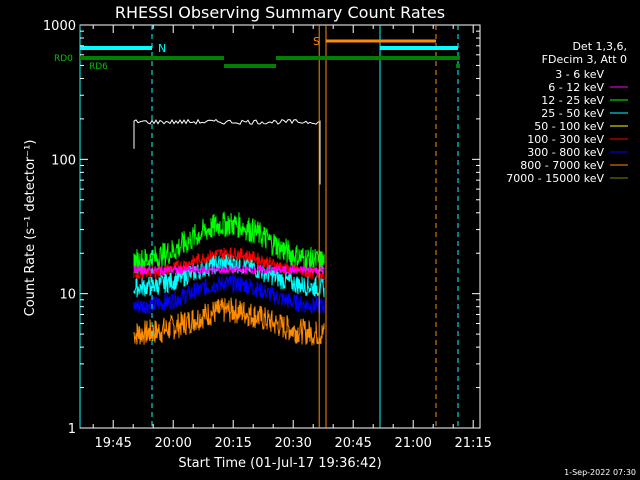 This screenshot has width=640, height=480. What do you see at coordinates (279, 463) in the screenshot?
I see `x-axis-label: Start Time (01-Jul-17 19:36:42)` at bounding box center [279, 463].